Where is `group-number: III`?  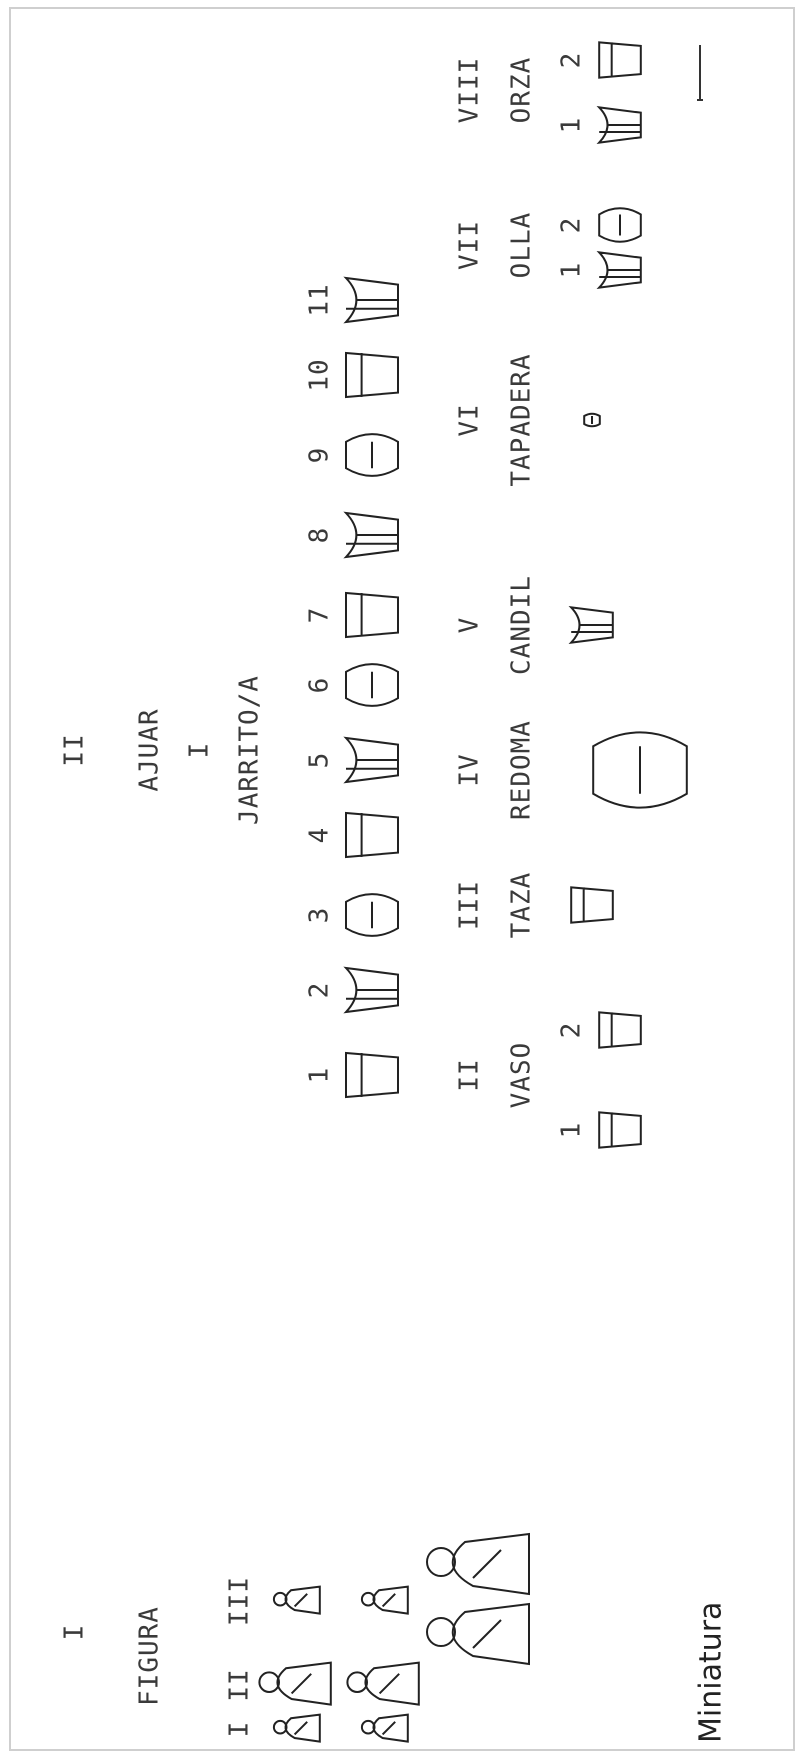 group-number: III is located at coordinates (470, 905).